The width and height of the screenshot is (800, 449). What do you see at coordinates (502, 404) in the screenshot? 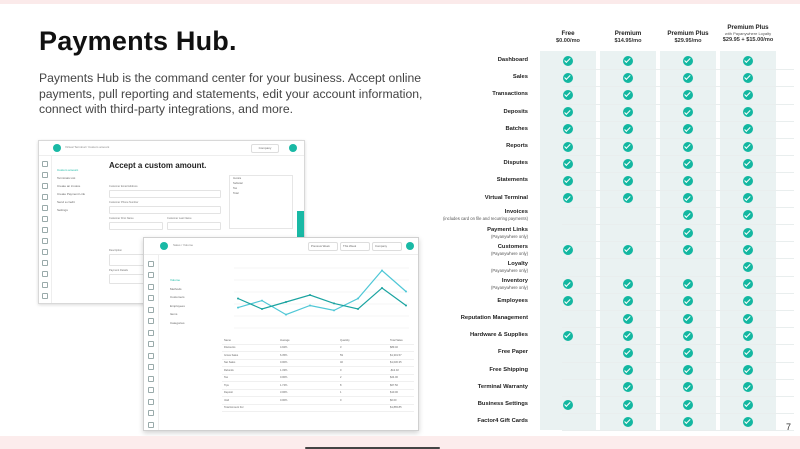
I see `feature-name: Business Settings` at bounding box center [502, 404].